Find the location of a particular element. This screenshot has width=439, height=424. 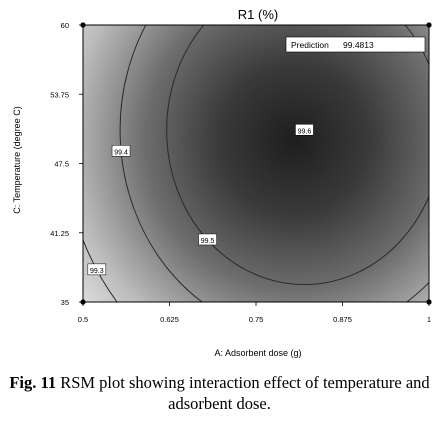

prediction-value: 99.4813 is located at coordinates (358, 45).